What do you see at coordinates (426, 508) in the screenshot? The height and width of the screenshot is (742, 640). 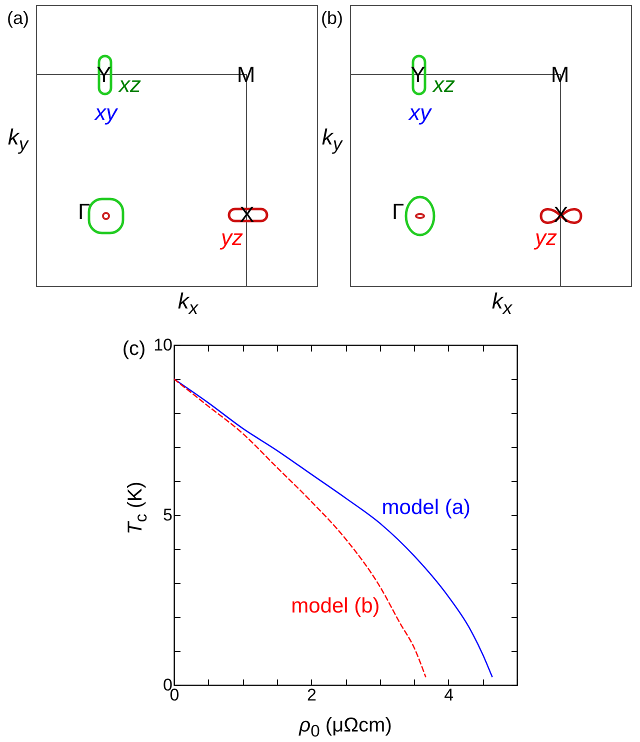 I see `series-label: model (a)` at bounding box center [426, 508].